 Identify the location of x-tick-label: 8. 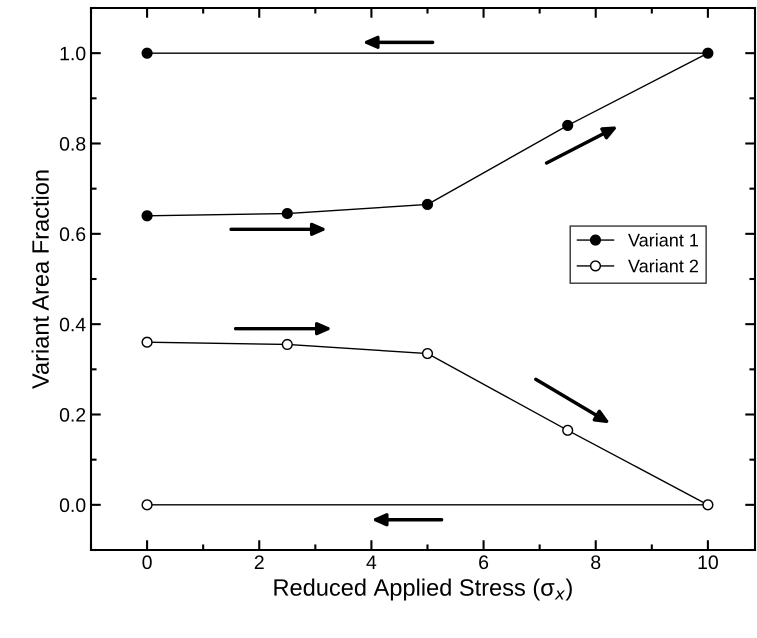
(595, 562).